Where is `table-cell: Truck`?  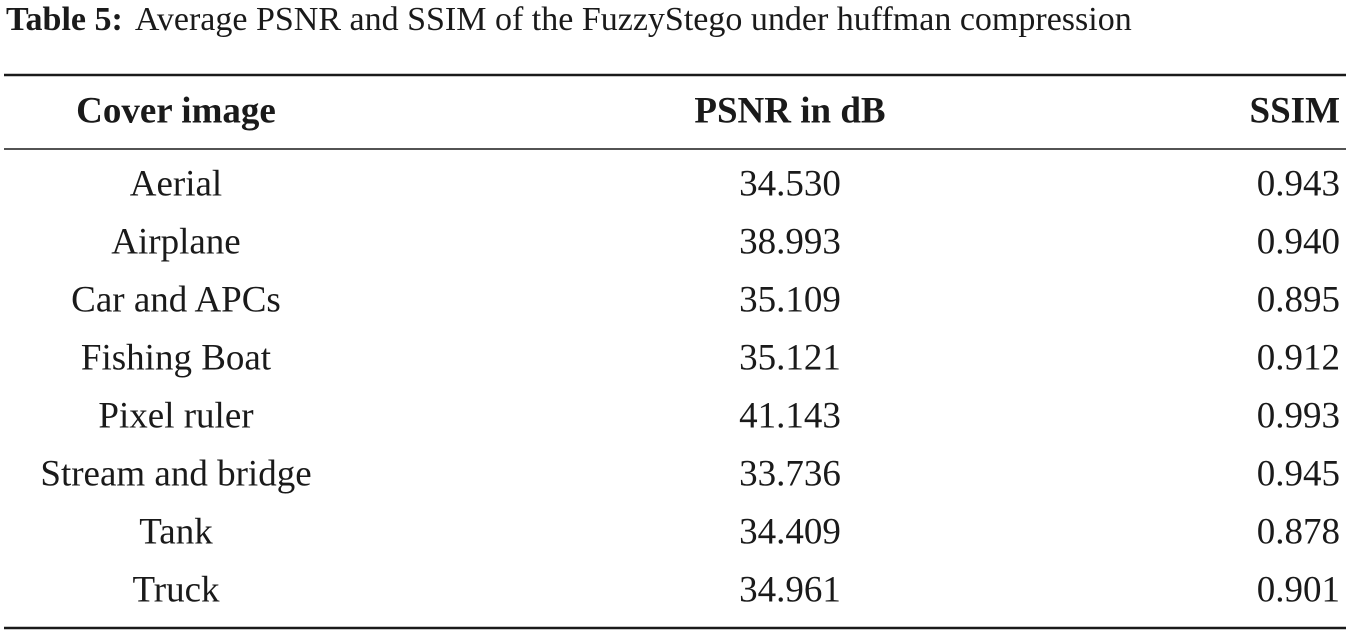 table-cell: Truck is located at coordinates (176, 589).